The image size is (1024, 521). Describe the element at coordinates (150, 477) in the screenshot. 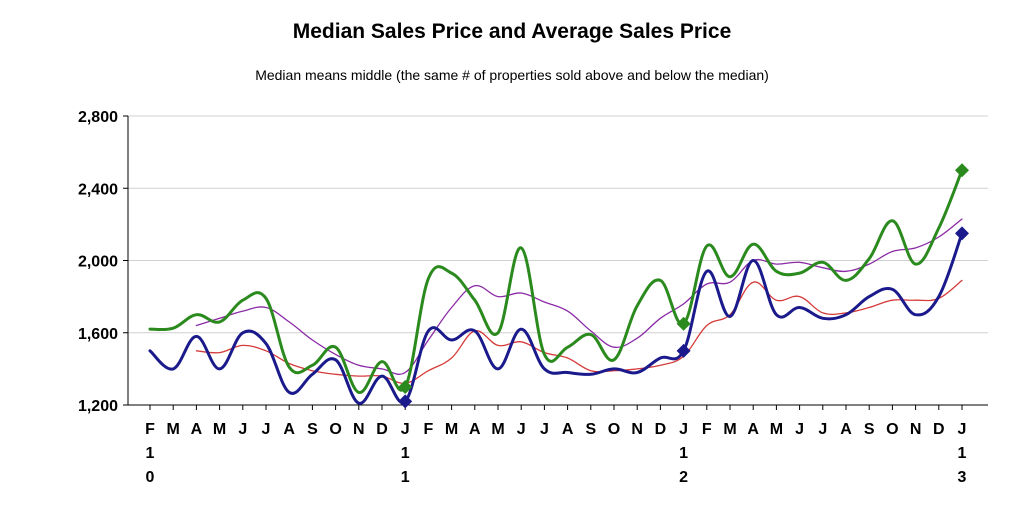

I see `x-year-label: 0` at that location.